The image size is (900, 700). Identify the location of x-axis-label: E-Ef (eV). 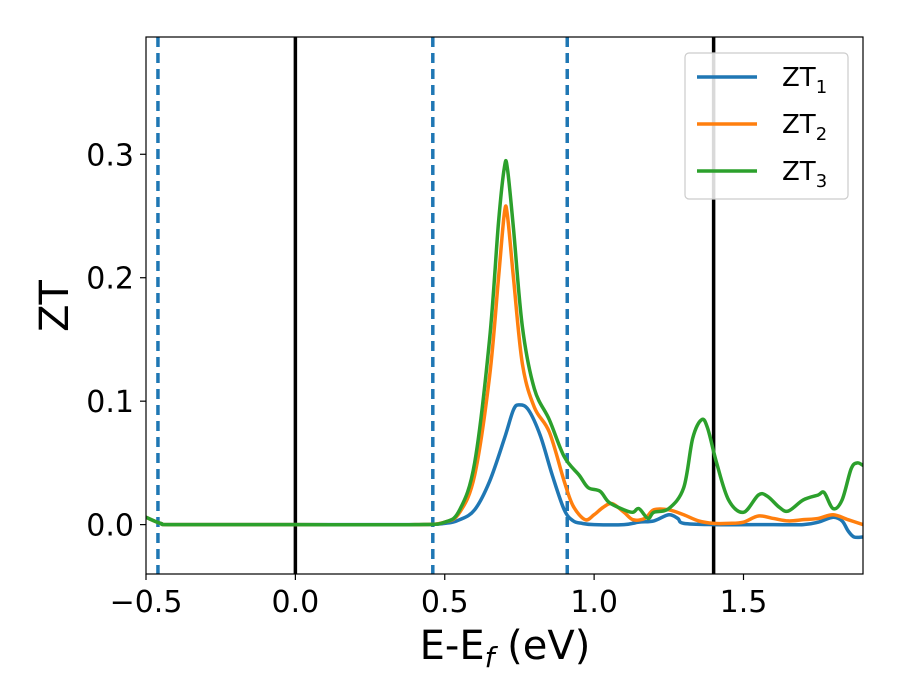
(505, 648).